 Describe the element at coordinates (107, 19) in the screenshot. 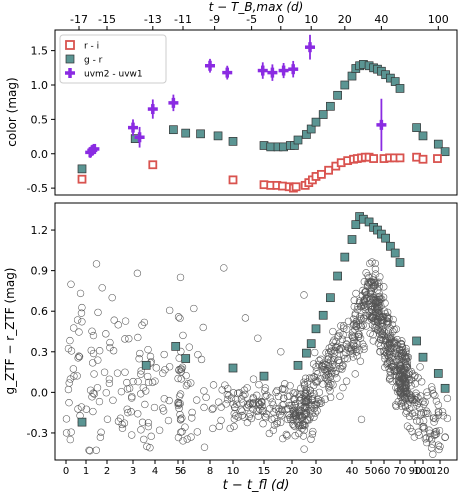

I see `top-tick-label: -15` at that location.